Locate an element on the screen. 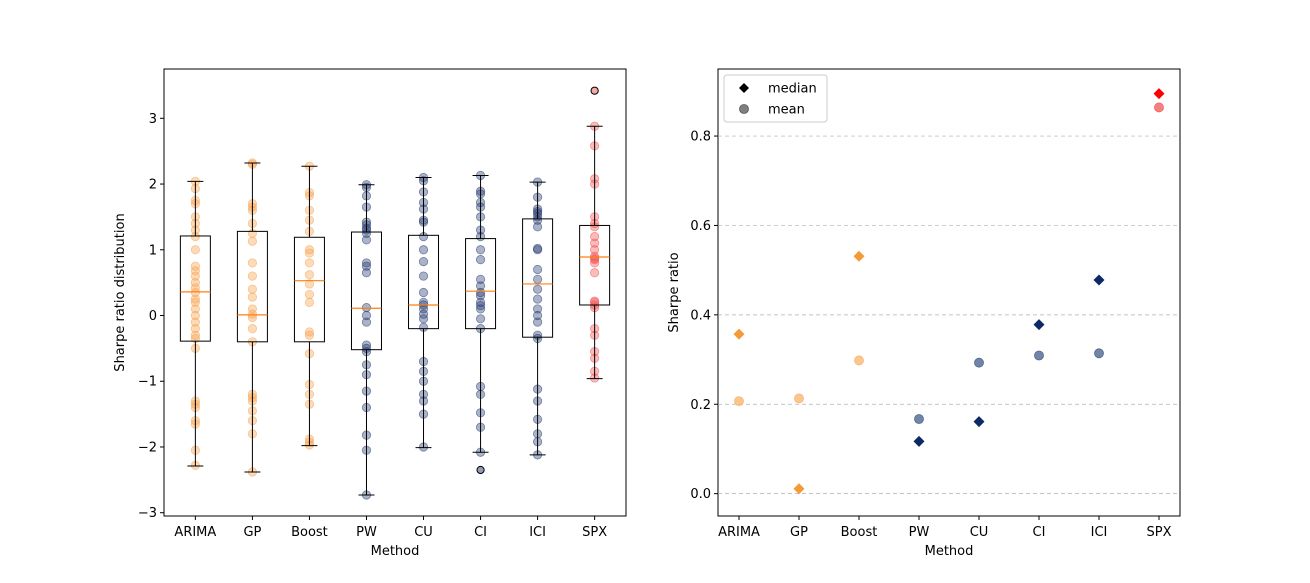  legend-mean-label: mean is located at coordinates (786, 110).